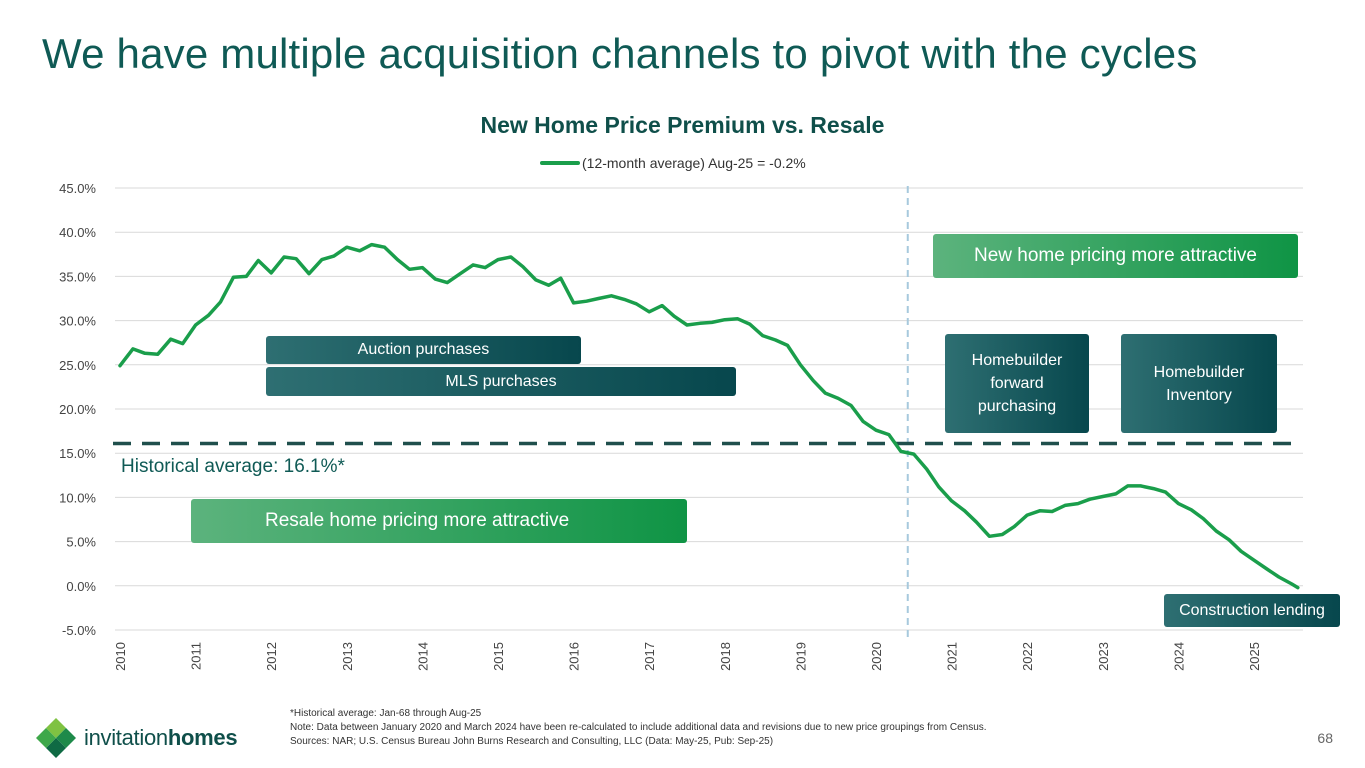 Image resolution: width=1365 pixels, height=768 pixels. I want to click on x-tick-label: 2017, so click(649, 656).